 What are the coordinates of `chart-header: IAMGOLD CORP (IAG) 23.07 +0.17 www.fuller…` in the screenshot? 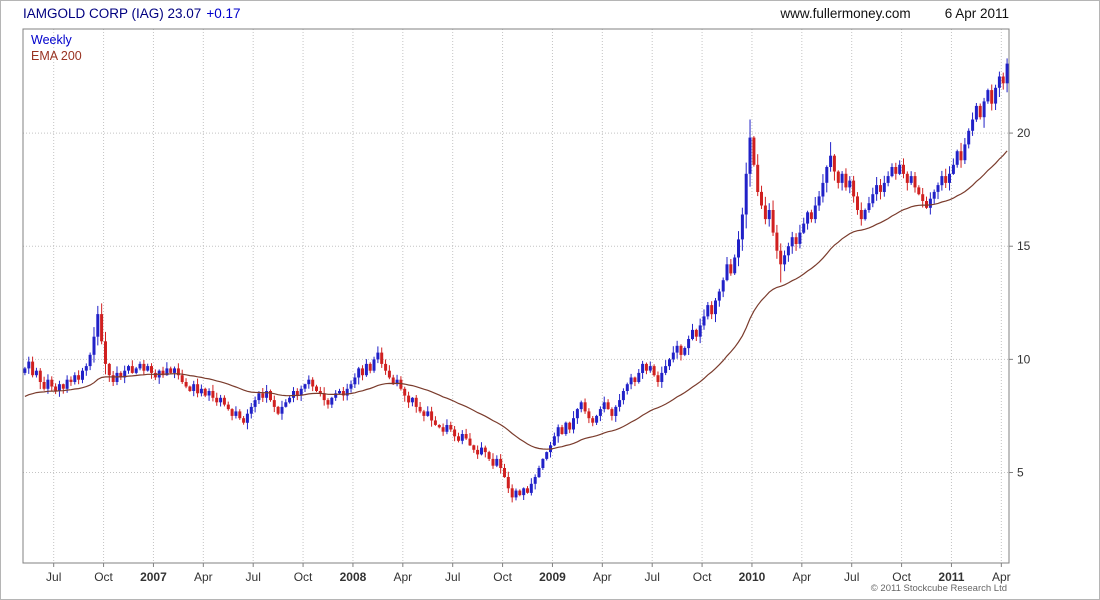 It's located at (516, 13).